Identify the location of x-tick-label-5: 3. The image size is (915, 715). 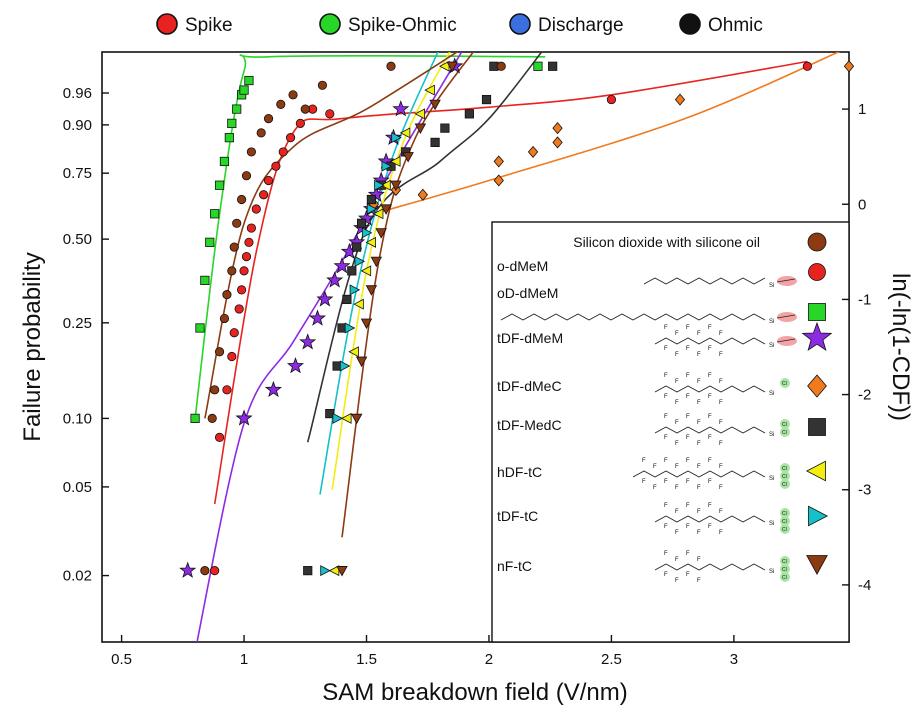
(734, 659).